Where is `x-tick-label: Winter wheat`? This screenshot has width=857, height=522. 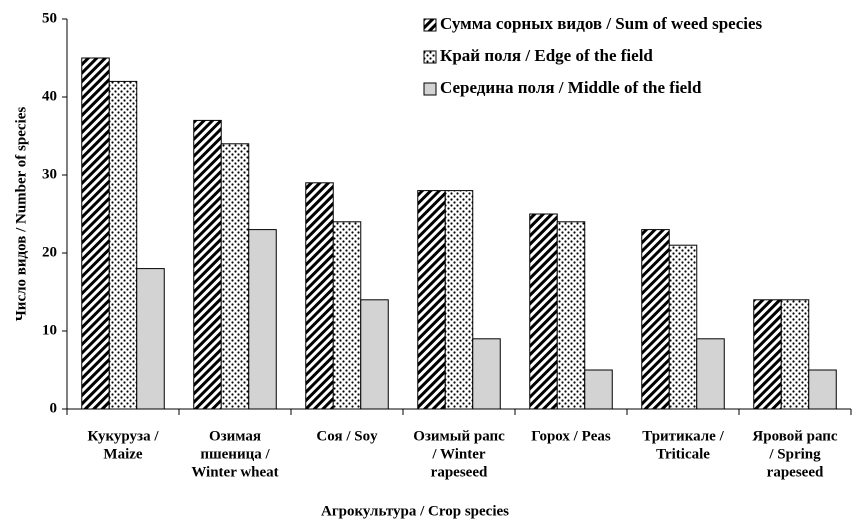
x-tick-label: Winter wheat is located at coordinates (234, 472).